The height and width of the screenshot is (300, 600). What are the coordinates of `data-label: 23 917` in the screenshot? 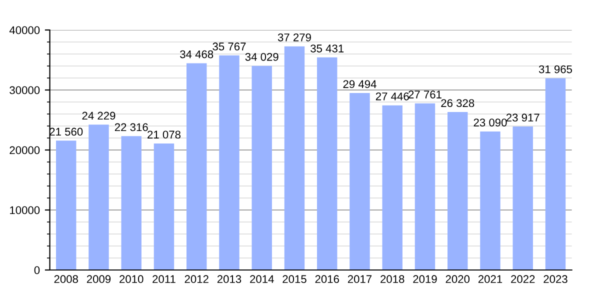 It's located at (523, 118).